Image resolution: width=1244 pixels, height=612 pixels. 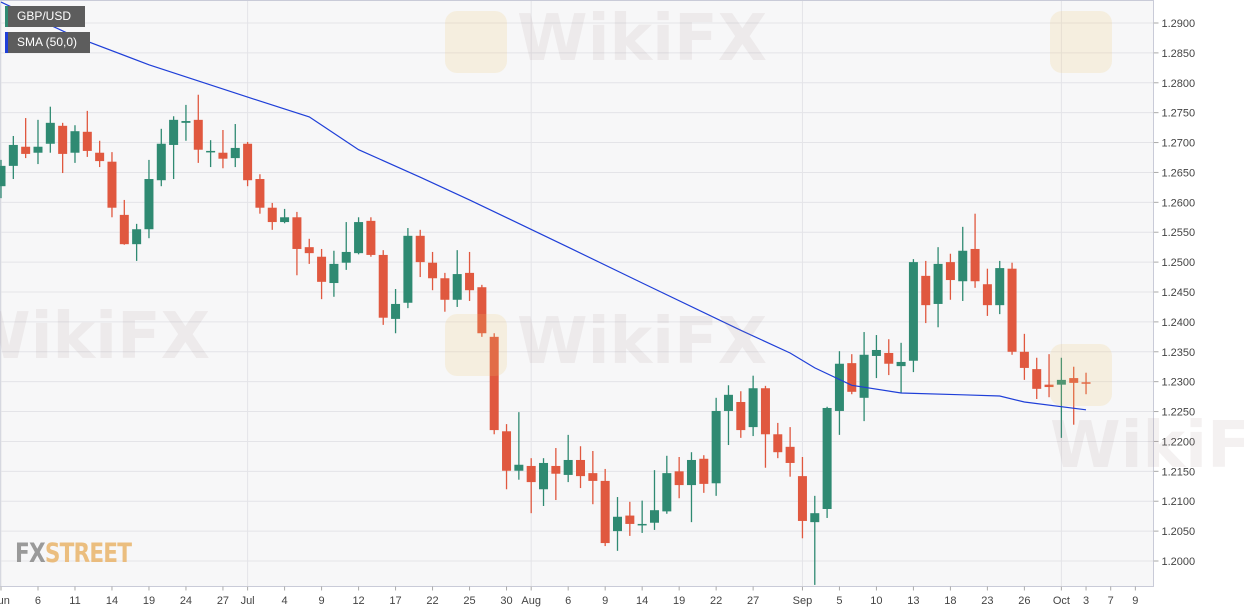 I want to click on x-tick-label: 10, so click(x=876, y=601).